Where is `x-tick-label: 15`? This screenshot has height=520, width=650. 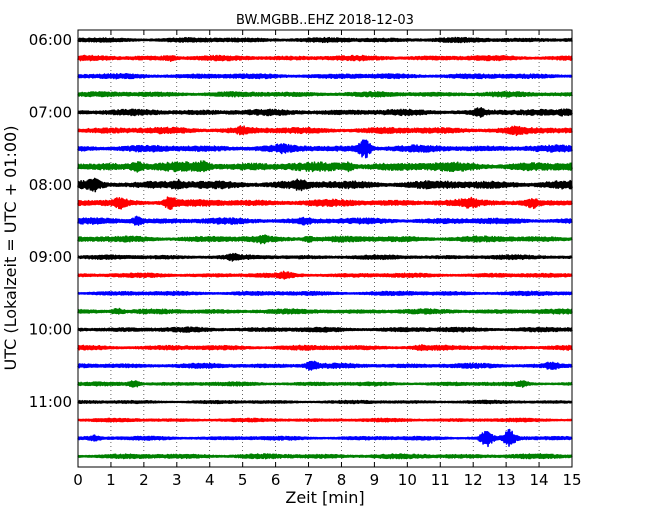
x-tick-label: 15 is located at coordinates (571, 480).